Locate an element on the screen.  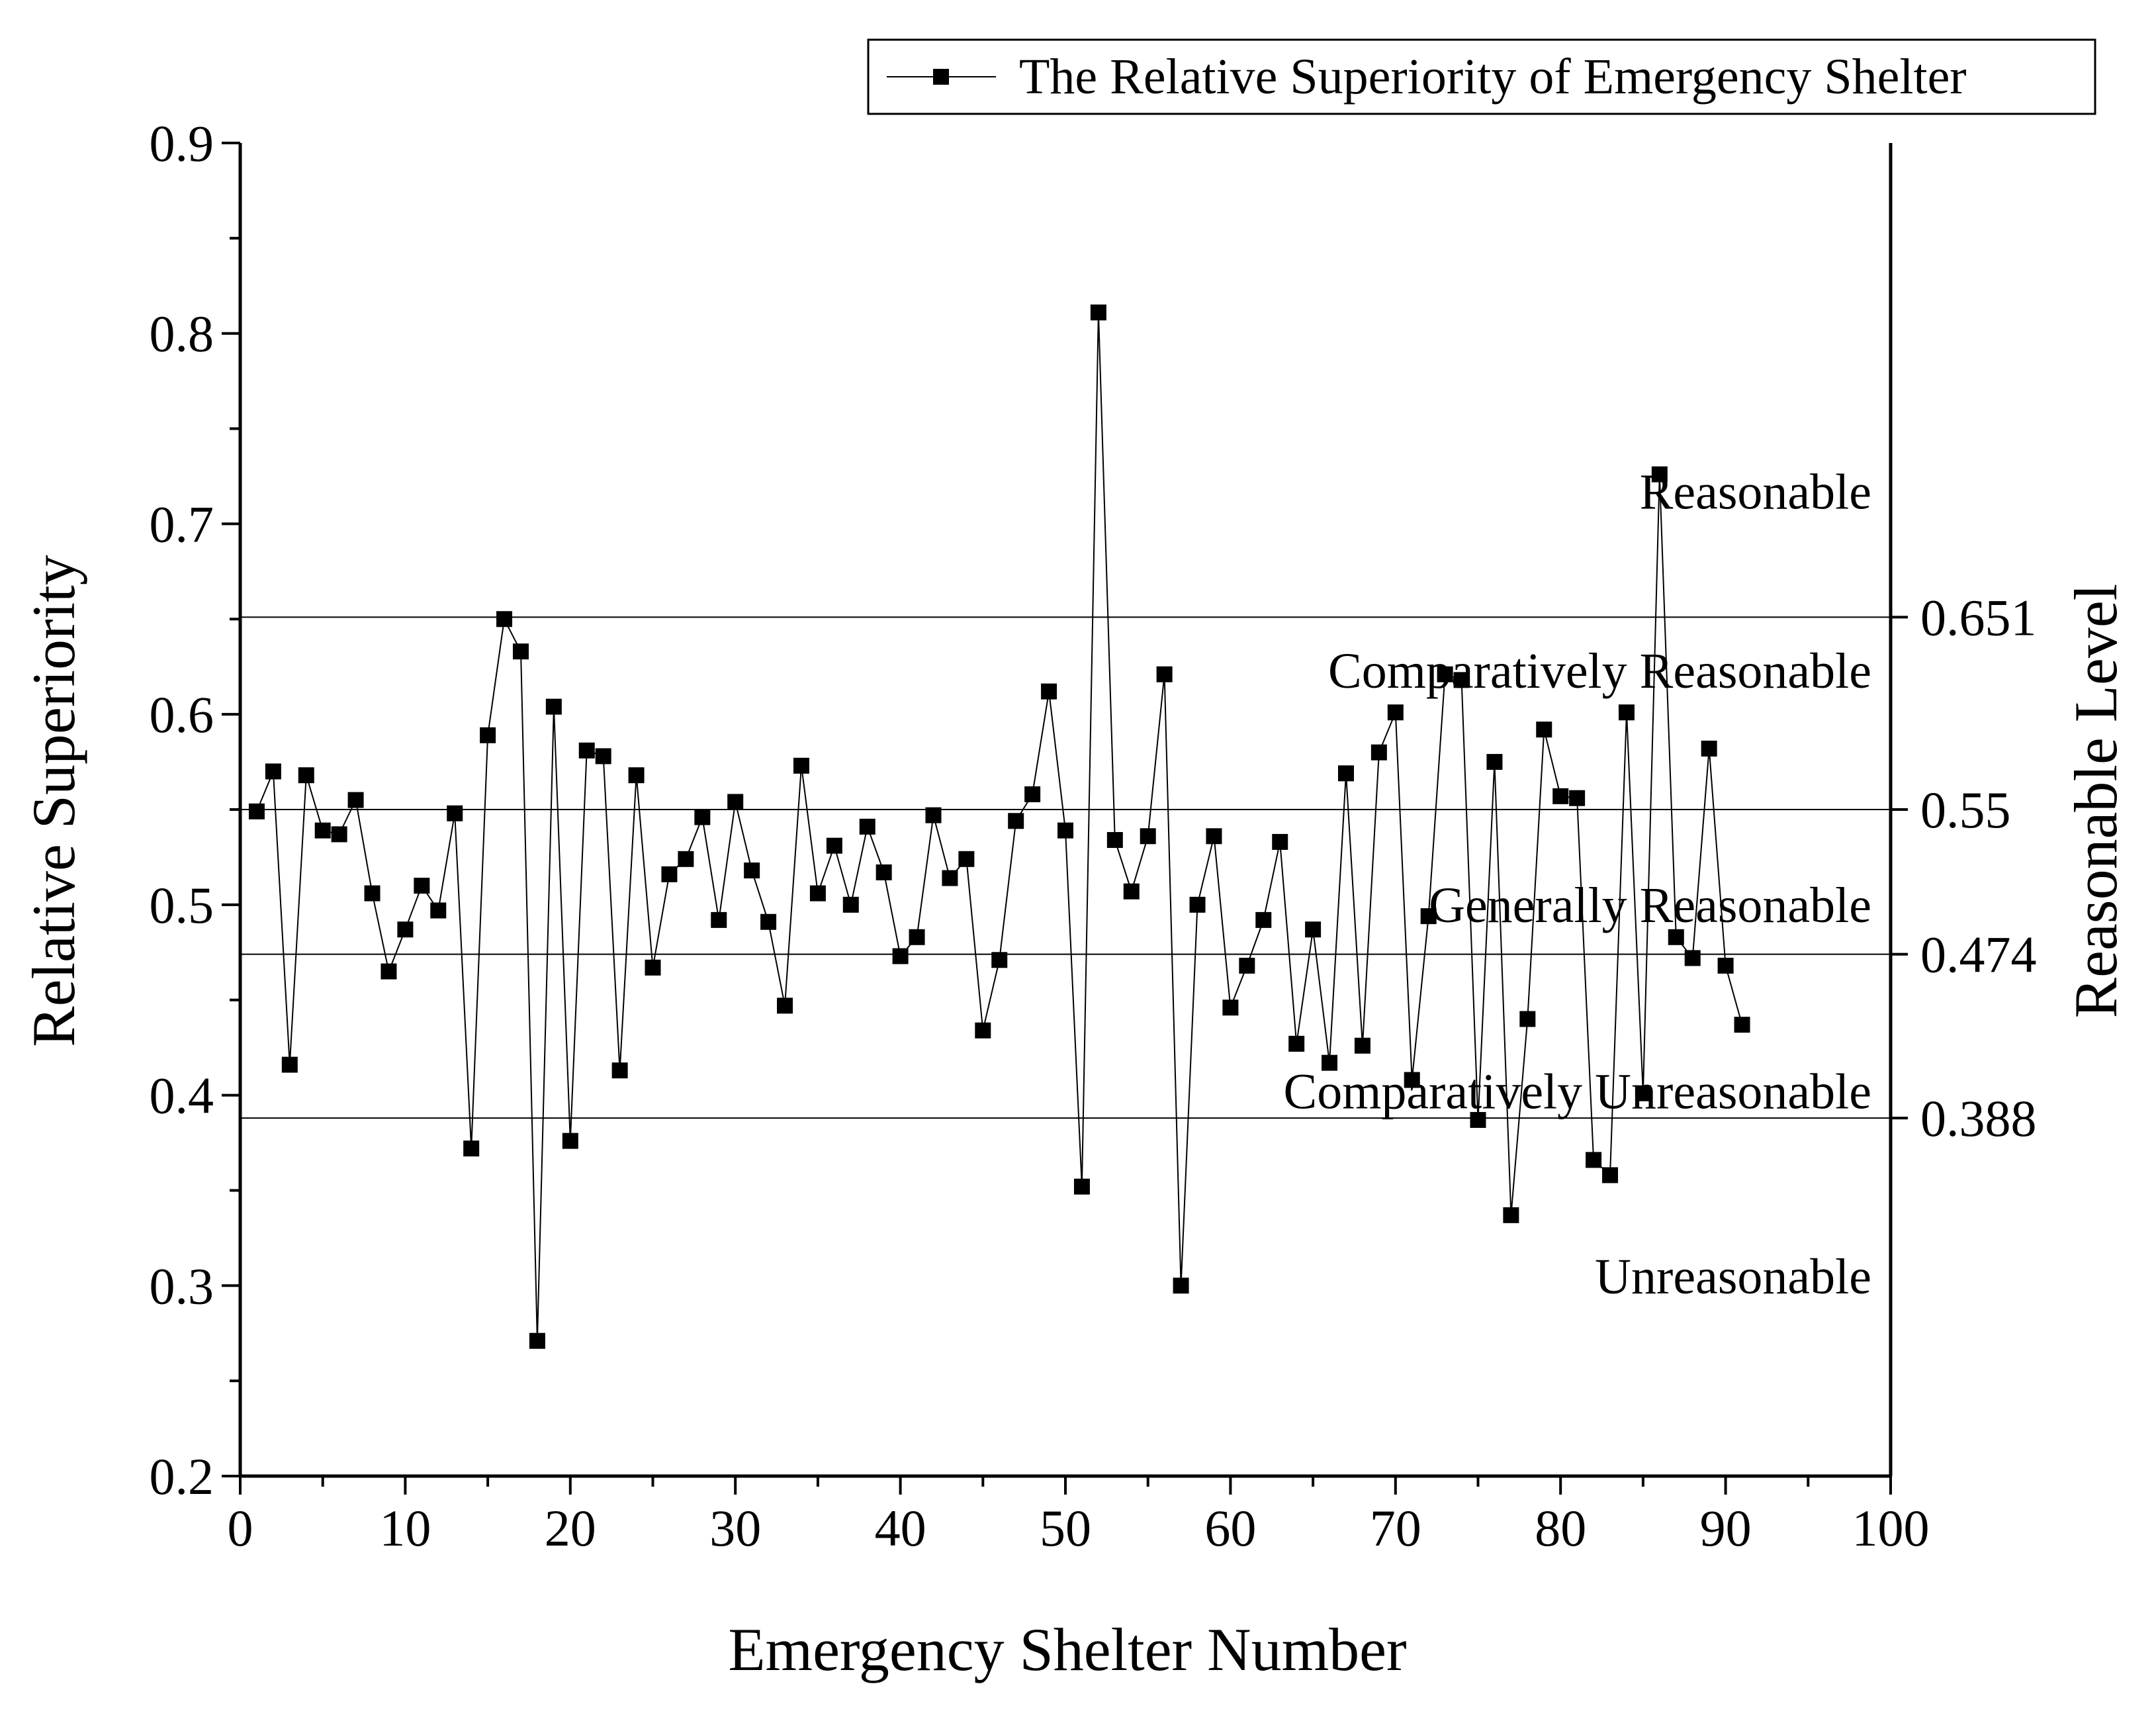
y2-tick-label: 0.651 is located at coordinates (1978, 617).